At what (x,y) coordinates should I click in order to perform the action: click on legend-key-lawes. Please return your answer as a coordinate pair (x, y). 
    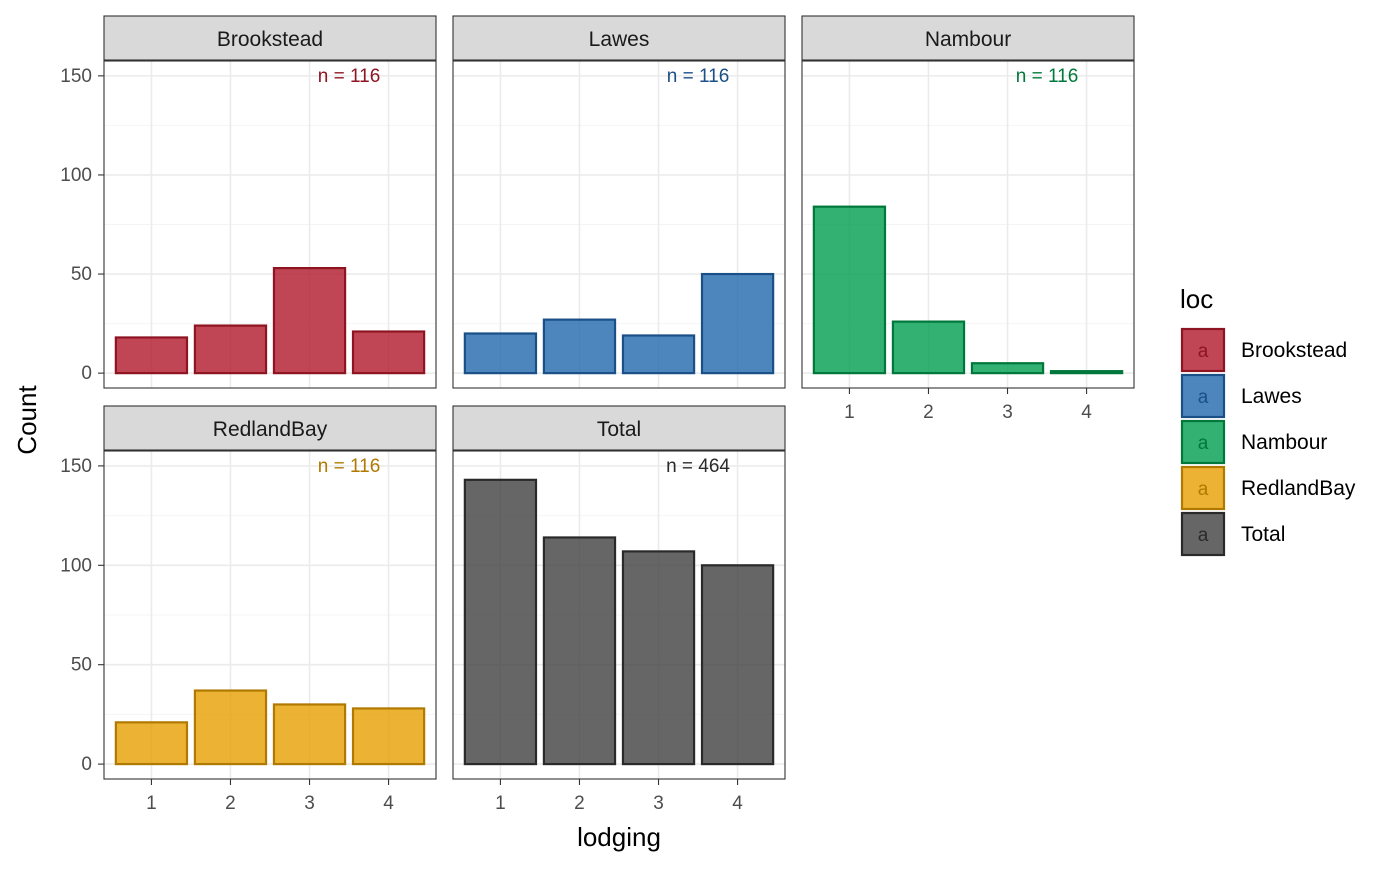
    Looking at the image, I should click on (1203, 396).